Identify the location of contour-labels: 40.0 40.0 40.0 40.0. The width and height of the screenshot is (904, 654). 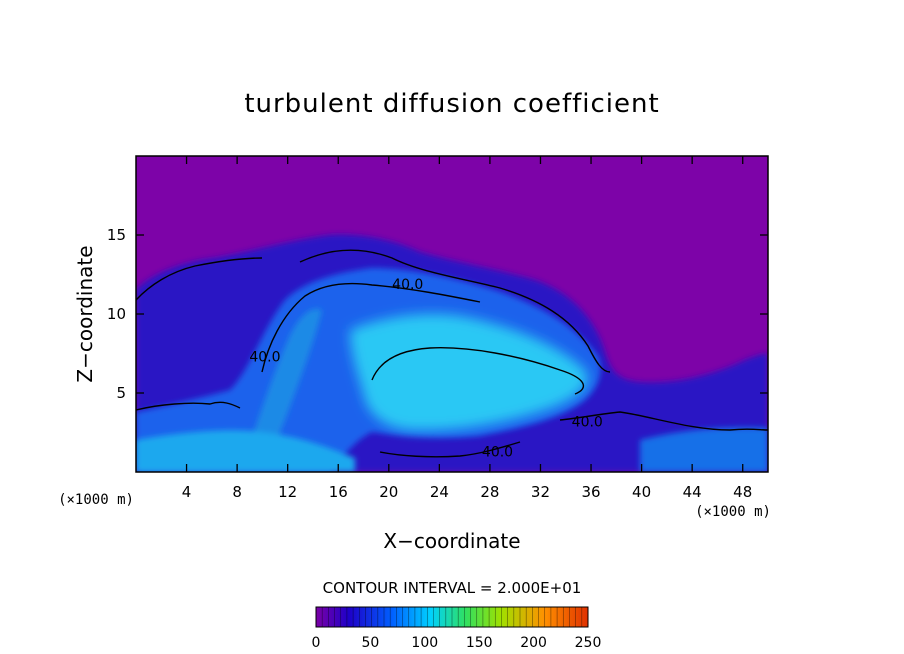
(425, 368).